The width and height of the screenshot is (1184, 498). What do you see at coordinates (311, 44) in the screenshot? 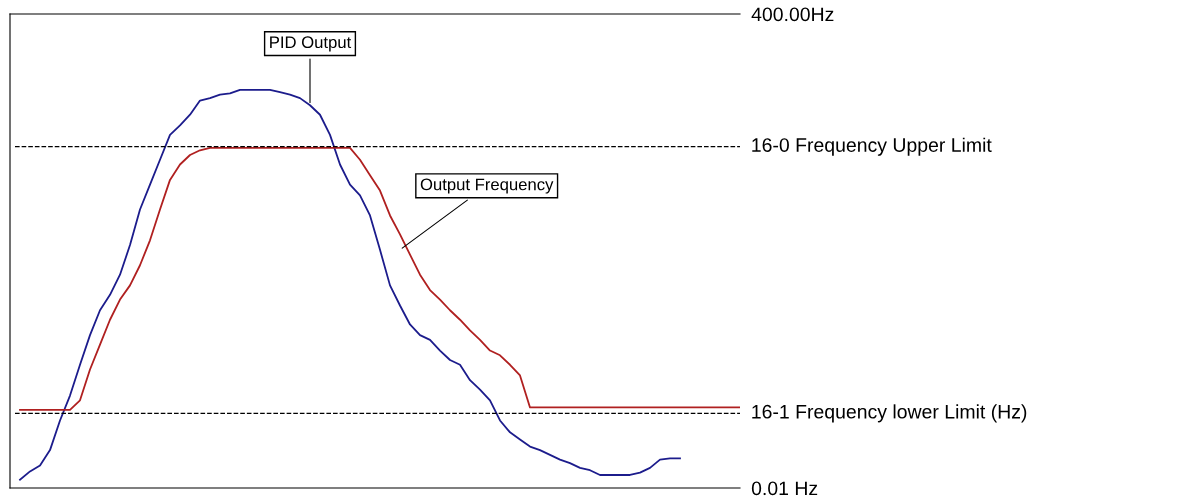
I see `annotation: PID Output` at bounding box center [311, 44].